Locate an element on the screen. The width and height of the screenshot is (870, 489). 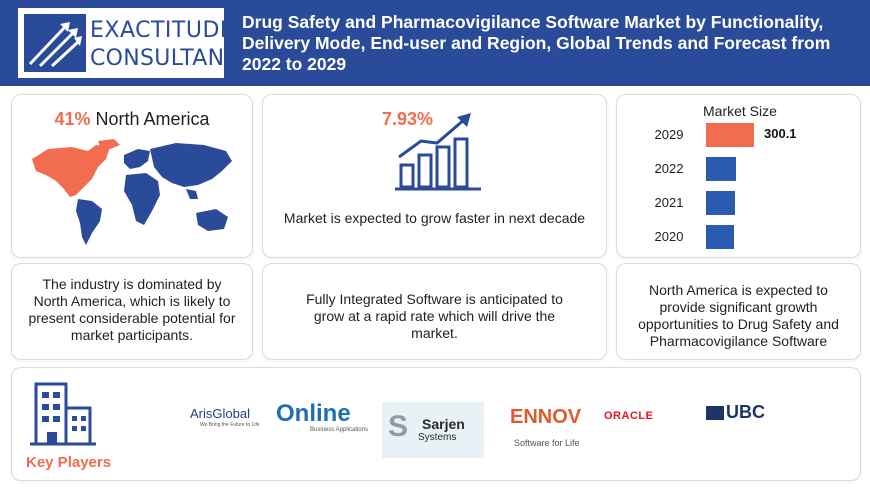
oracle-logo: ORACLE is located at coordinates (636, 417).